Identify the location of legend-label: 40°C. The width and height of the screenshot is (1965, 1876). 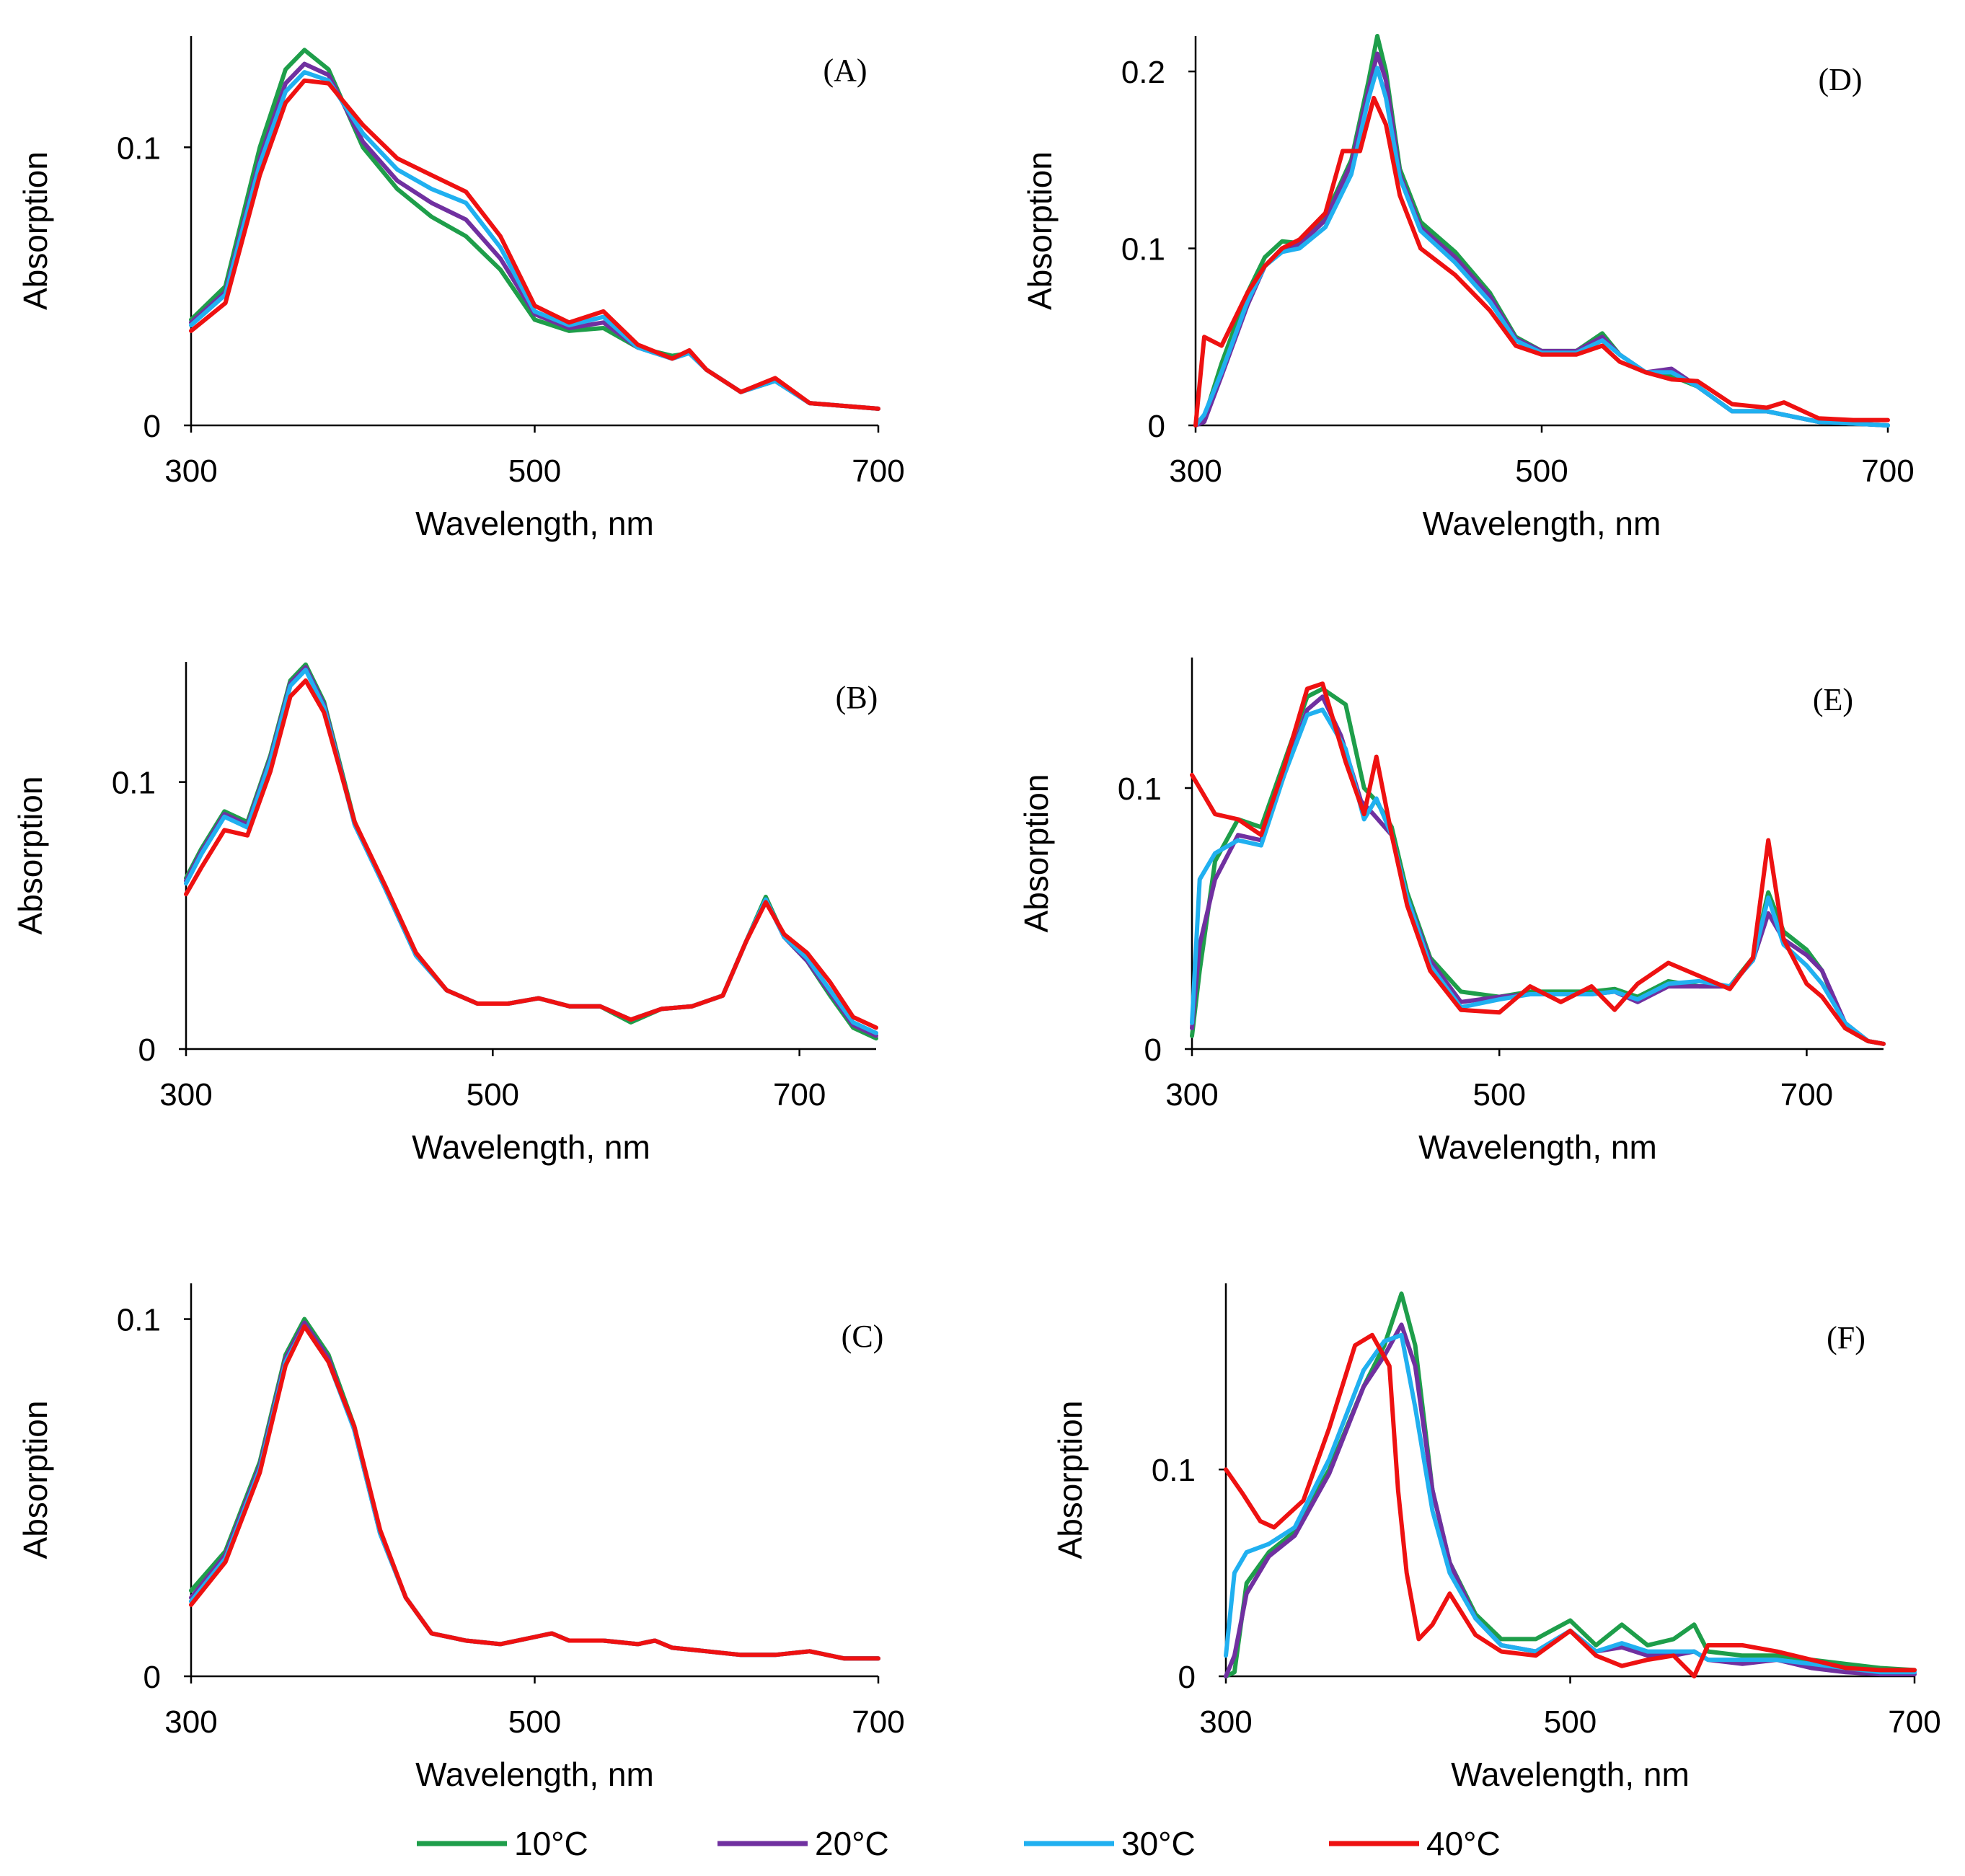
(1463, 1843).